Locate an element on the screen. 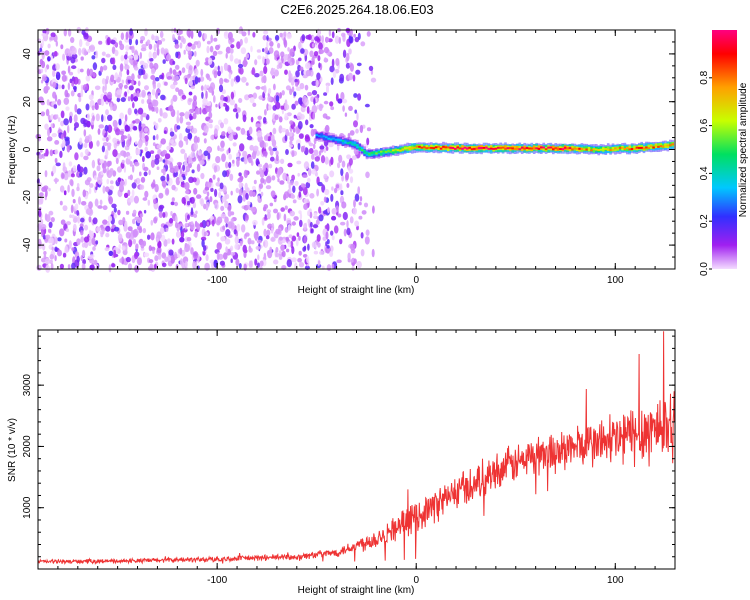 The image size is (750, 600). x-tick-label: -100 is located at coordinates (217, 580).